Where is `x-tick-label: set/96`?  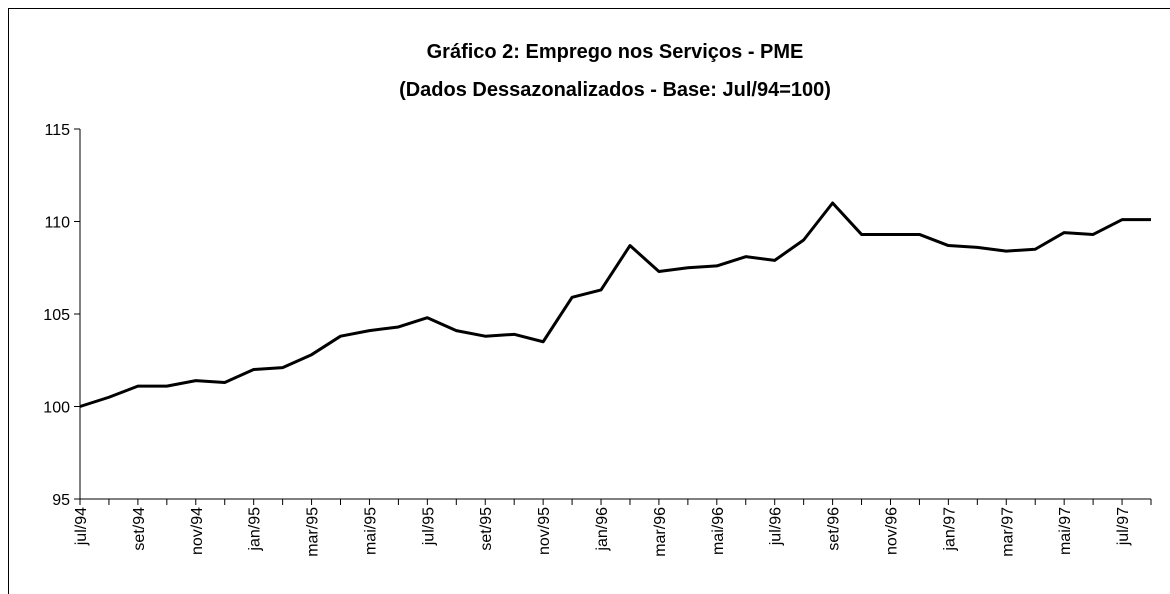
x-tick-label: set/96 is located at coordinates (834, 529).